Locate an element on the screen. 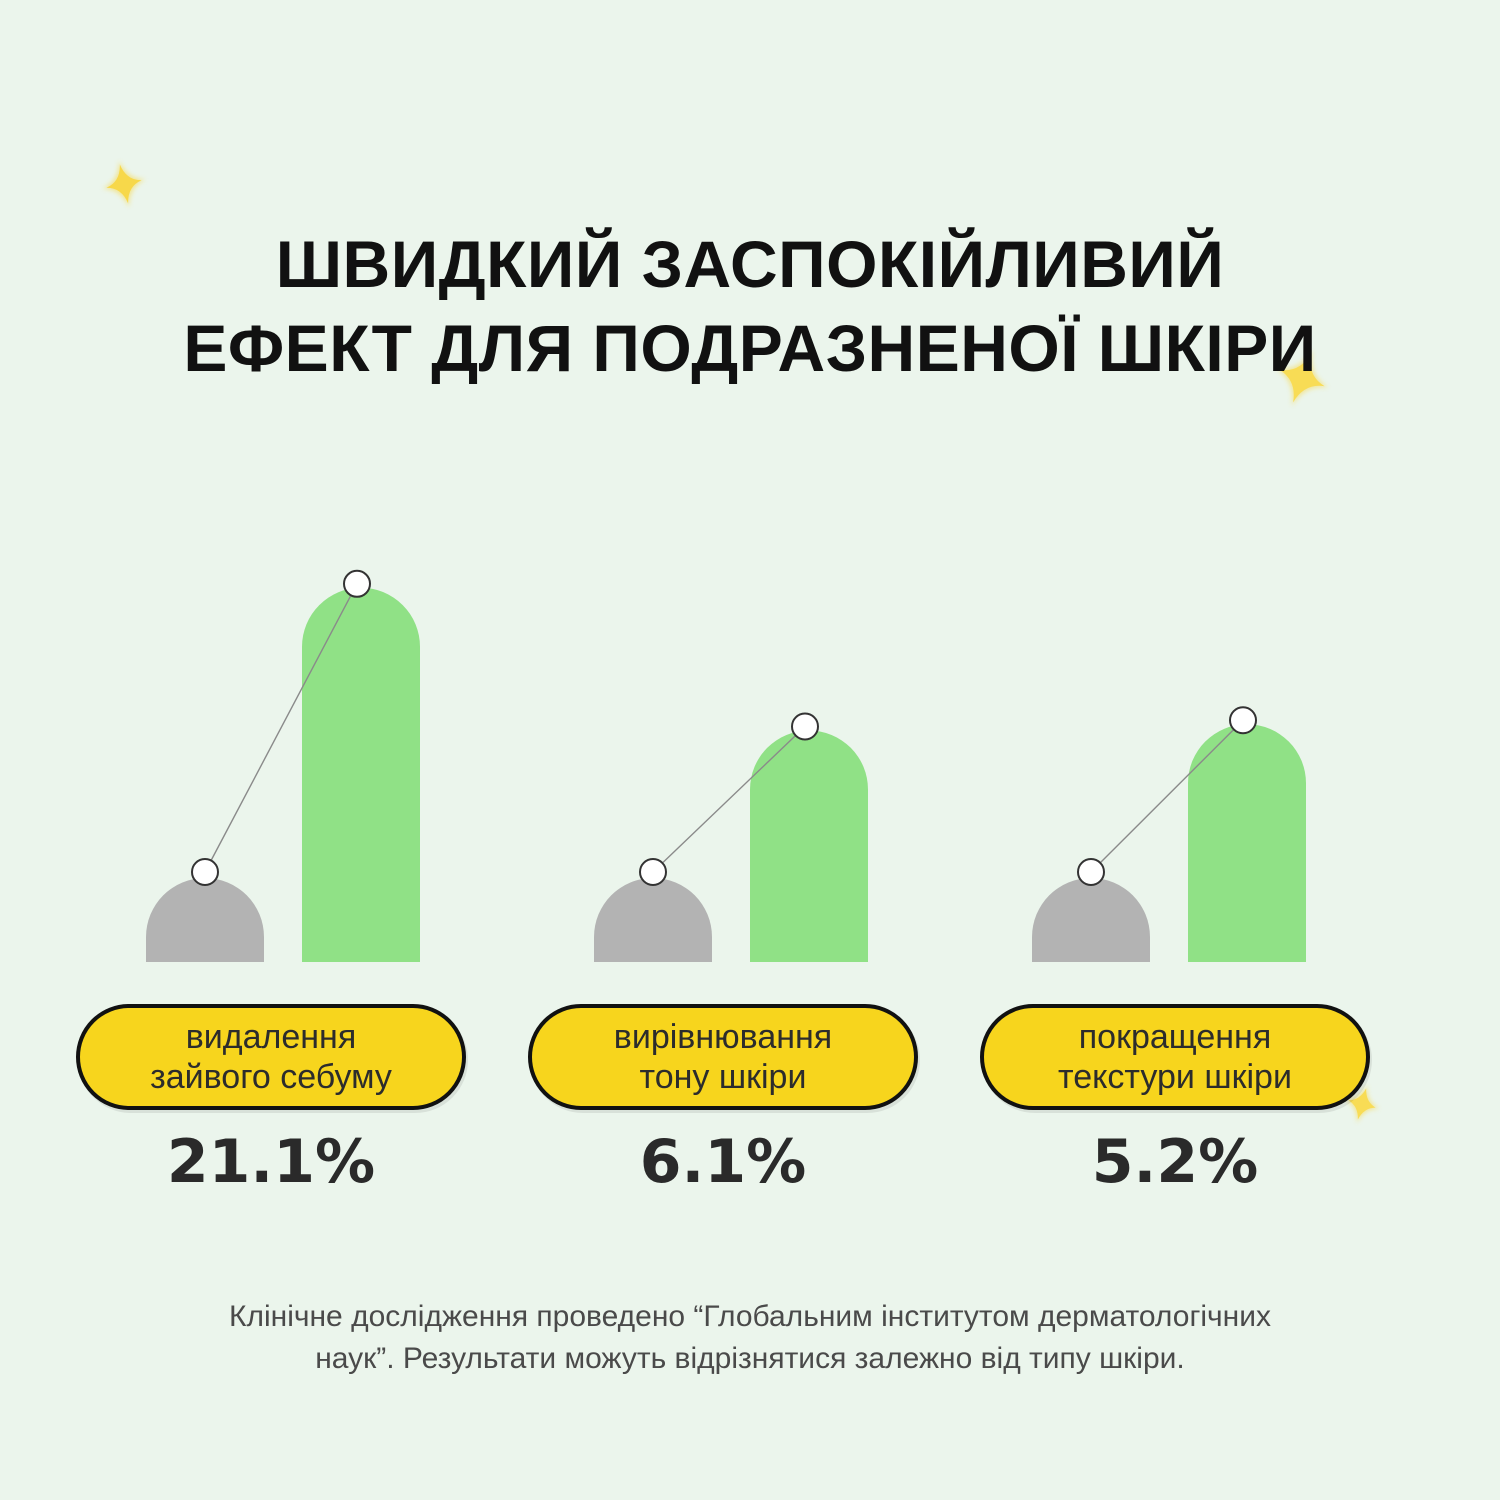  category-label-line: видалення is located at coordinates (271, 1037).